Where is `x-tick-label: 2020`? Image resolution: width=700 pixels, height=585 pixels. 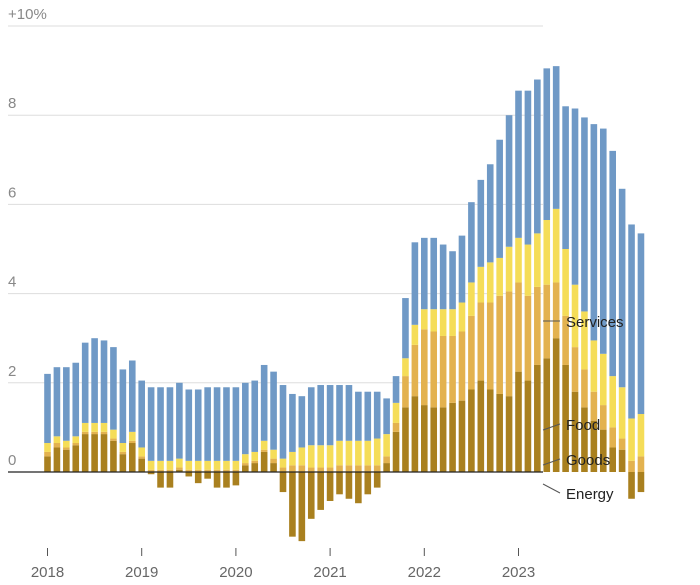
x-tick-label: 2020 is located at coordinates (235, 572).